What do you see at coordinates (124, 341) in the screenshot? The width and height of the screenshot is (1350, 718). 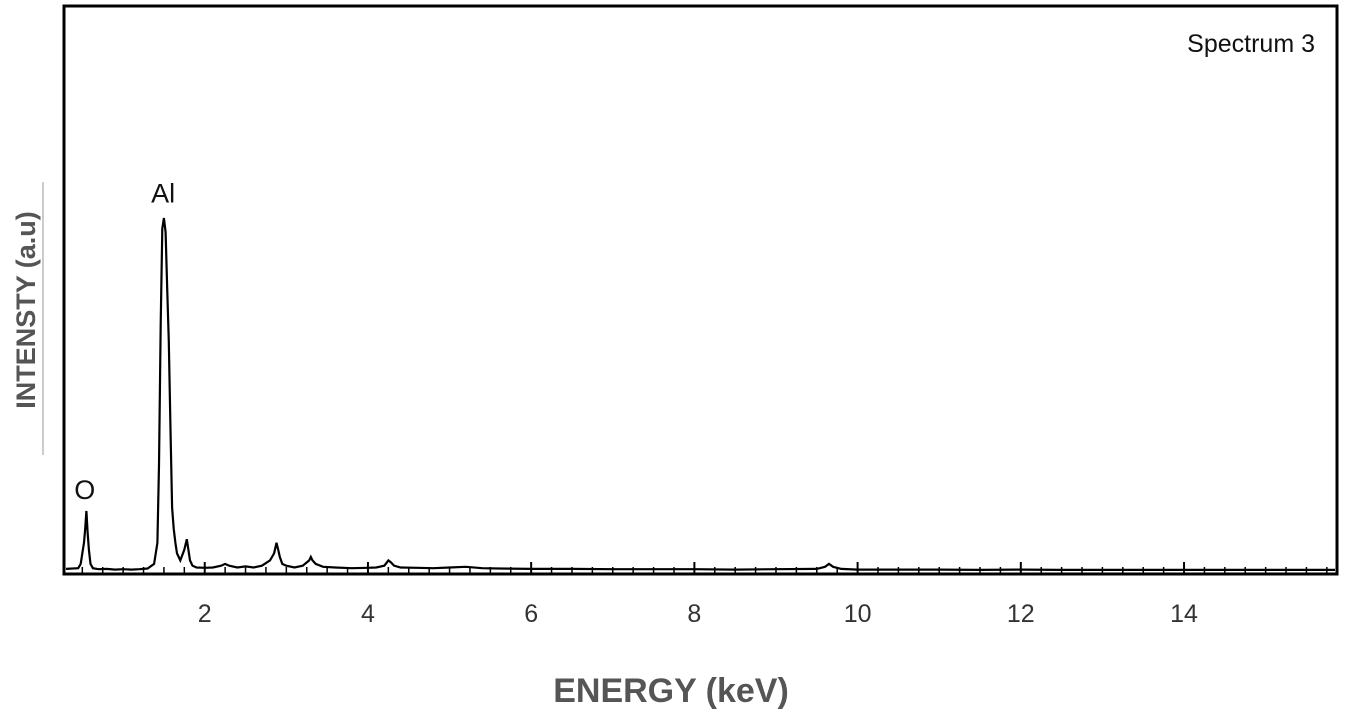 I see `peak-annotations: O Al` at bounding box center [124, 341].